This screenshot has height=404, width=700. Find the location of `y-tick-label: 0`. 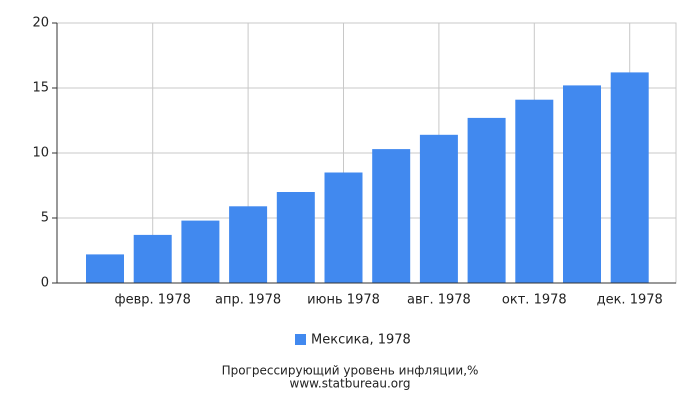

y-tick-label: 0 is located at coordinates (45, 283).